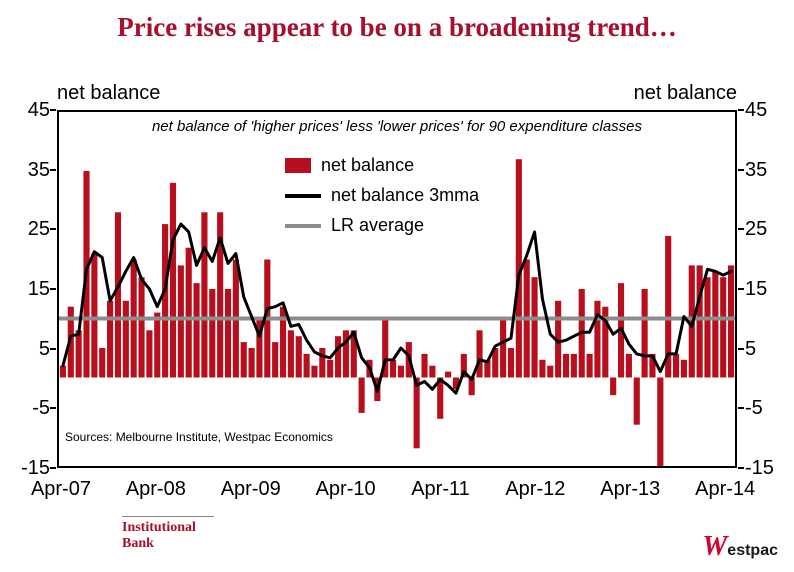  I want to click on legend-swatch-line-gray, so click(303, 225).